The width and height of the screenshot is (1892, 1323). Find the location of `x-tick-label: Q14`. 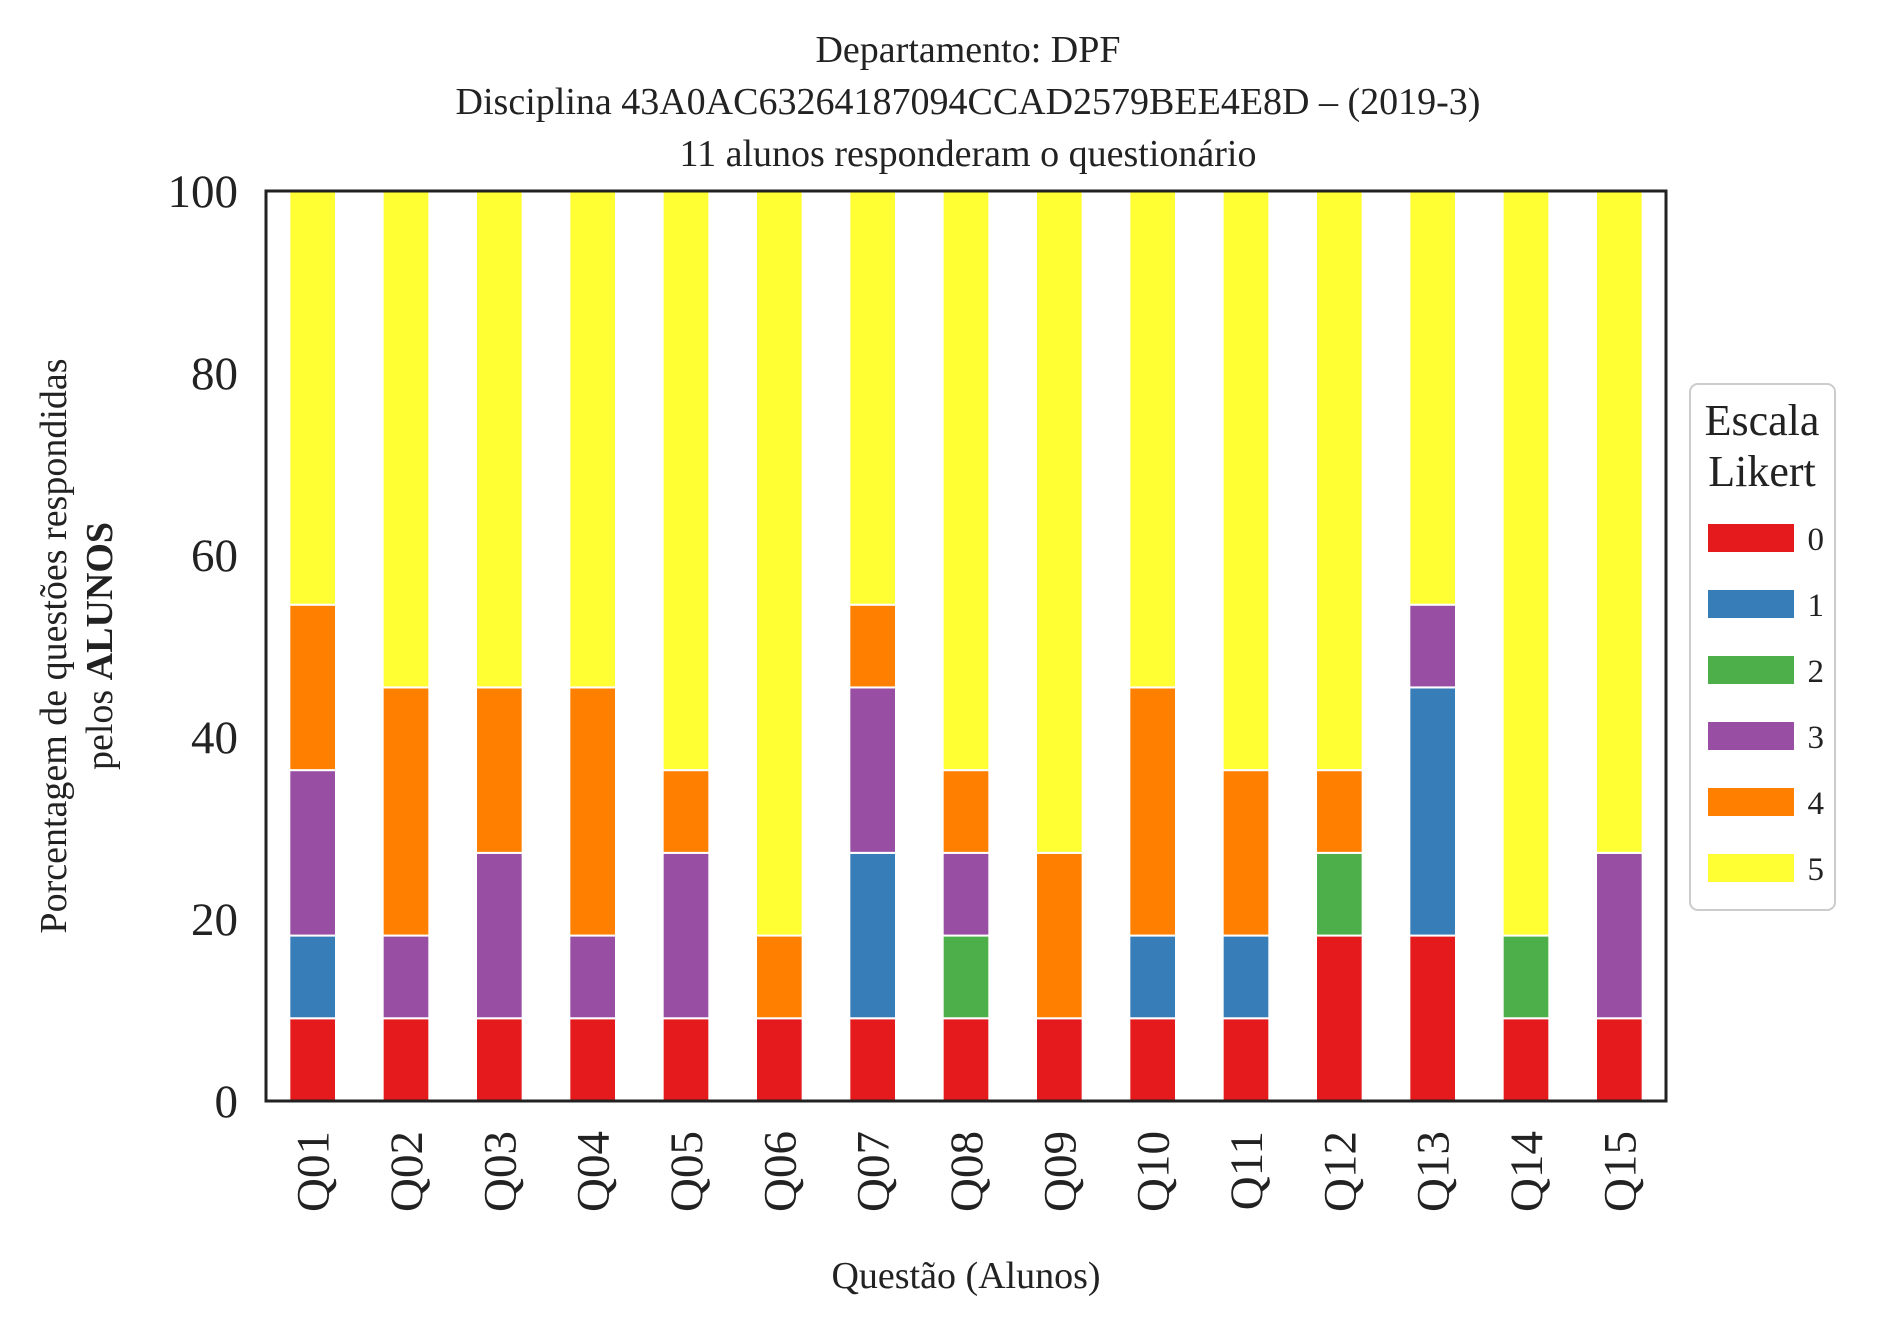

x-tick-label: Q14 is located at coordinates (1527, 1171).